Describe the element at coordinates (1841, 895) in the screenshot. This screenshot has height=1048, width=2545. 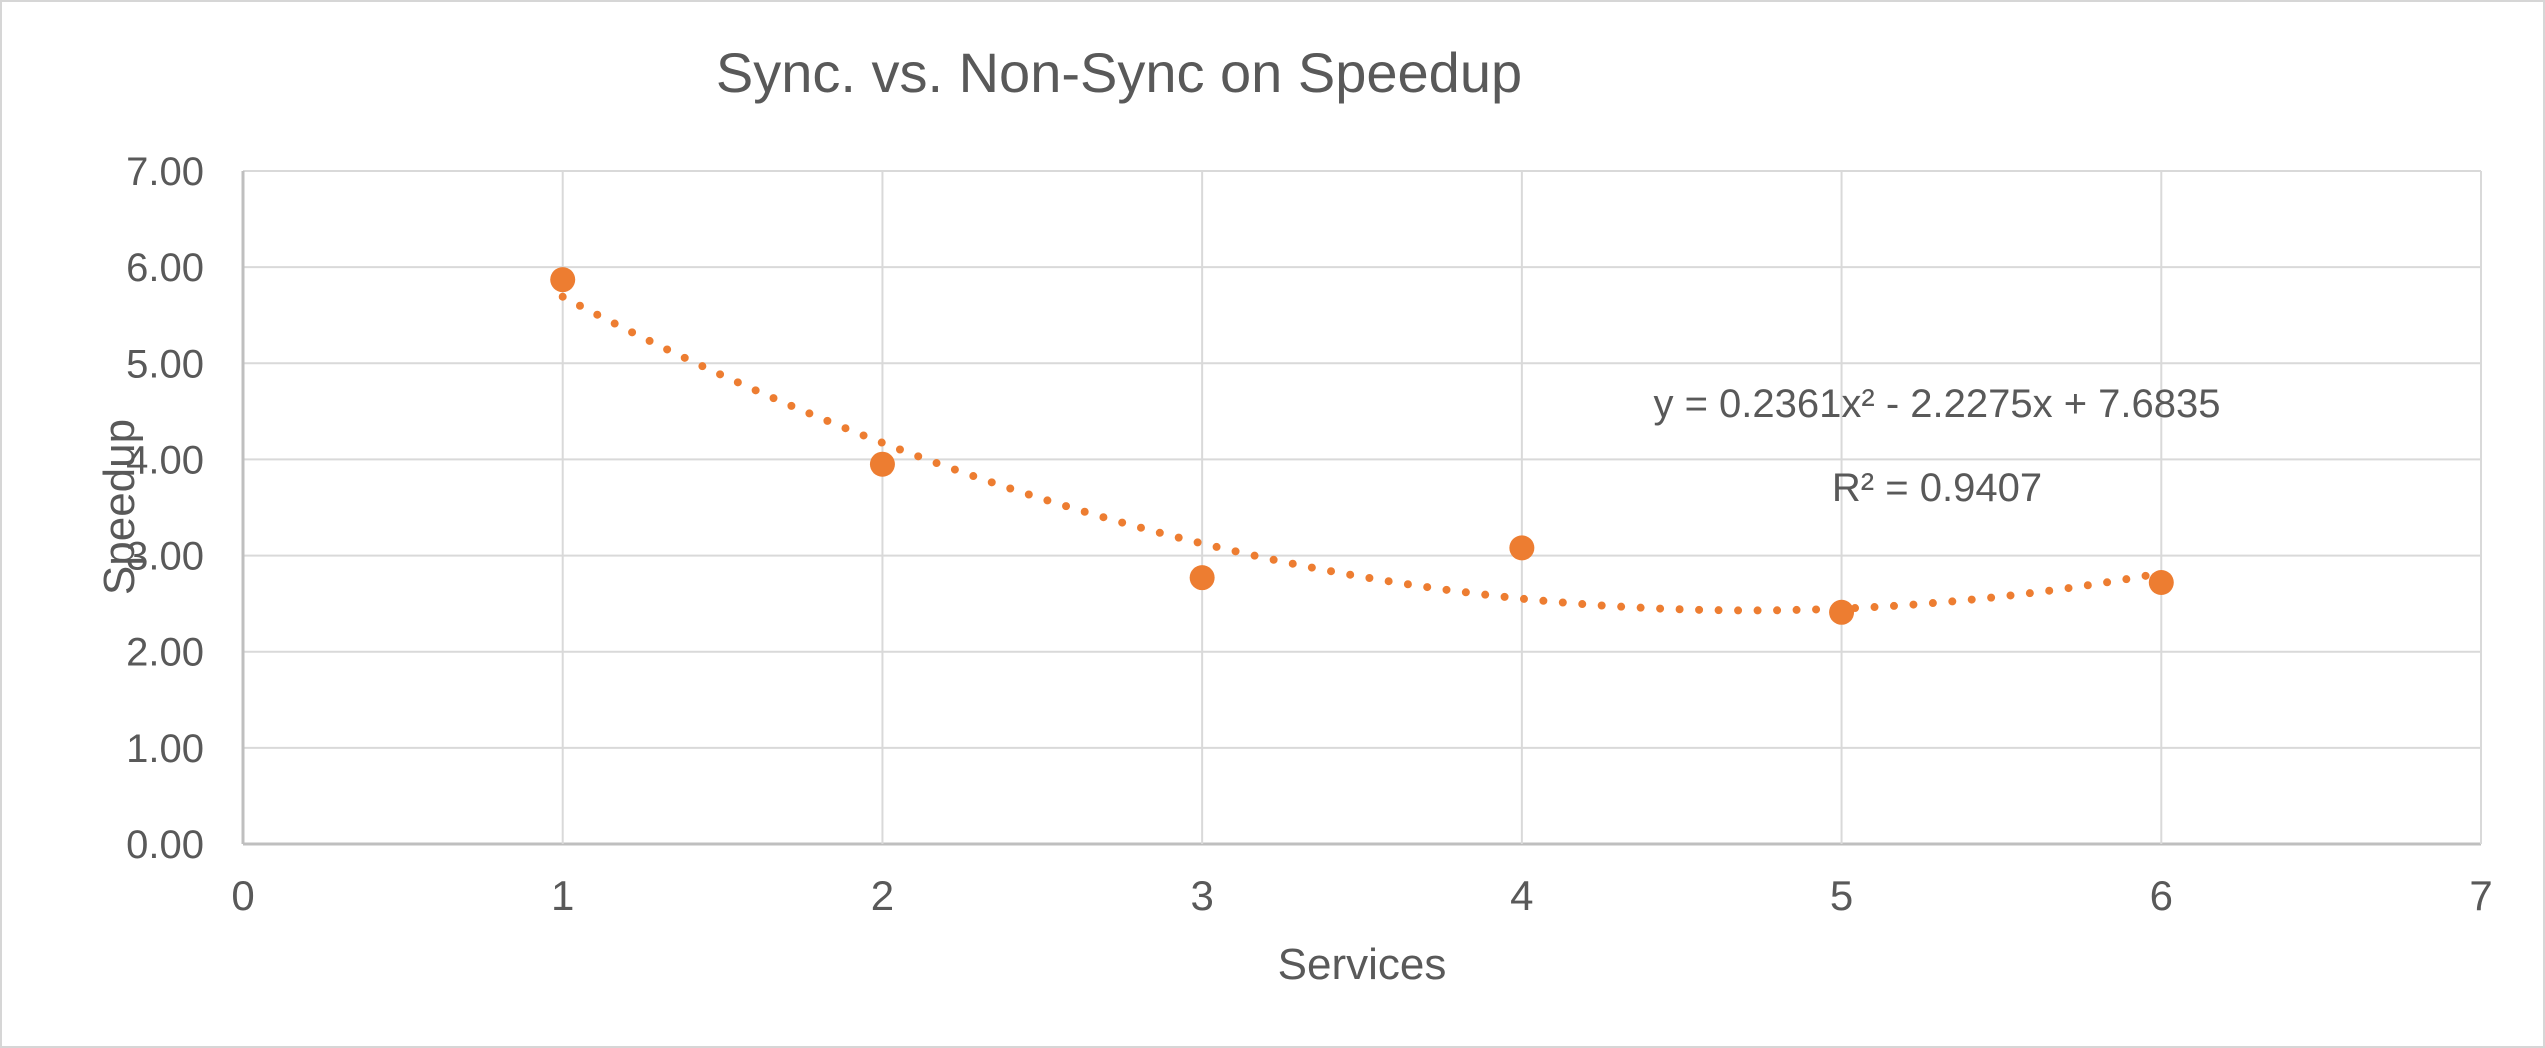
I see `x-tick-label: 5` at that location.